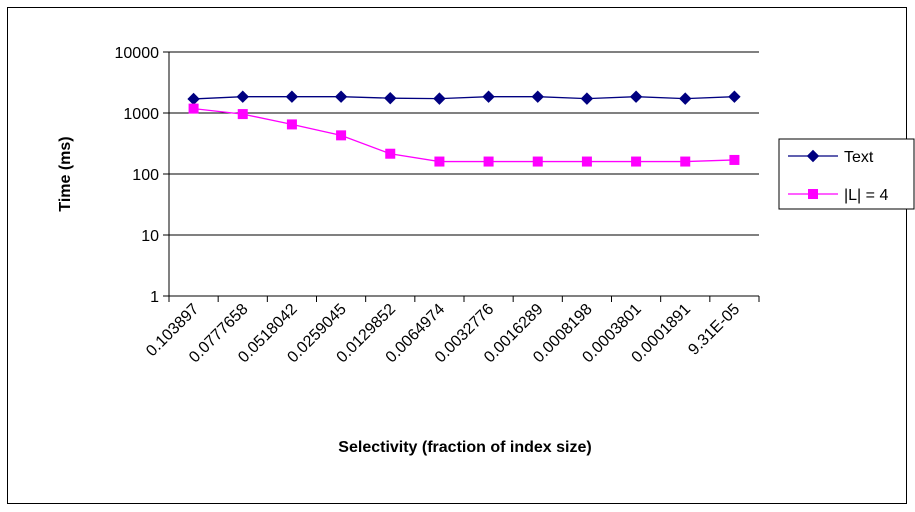 Image resolution: width=915 pixels, height=512 pixels. Describe the element at coordinates (137, 53) in the screenshot. I see `y-tick-label: 10000` at that location.